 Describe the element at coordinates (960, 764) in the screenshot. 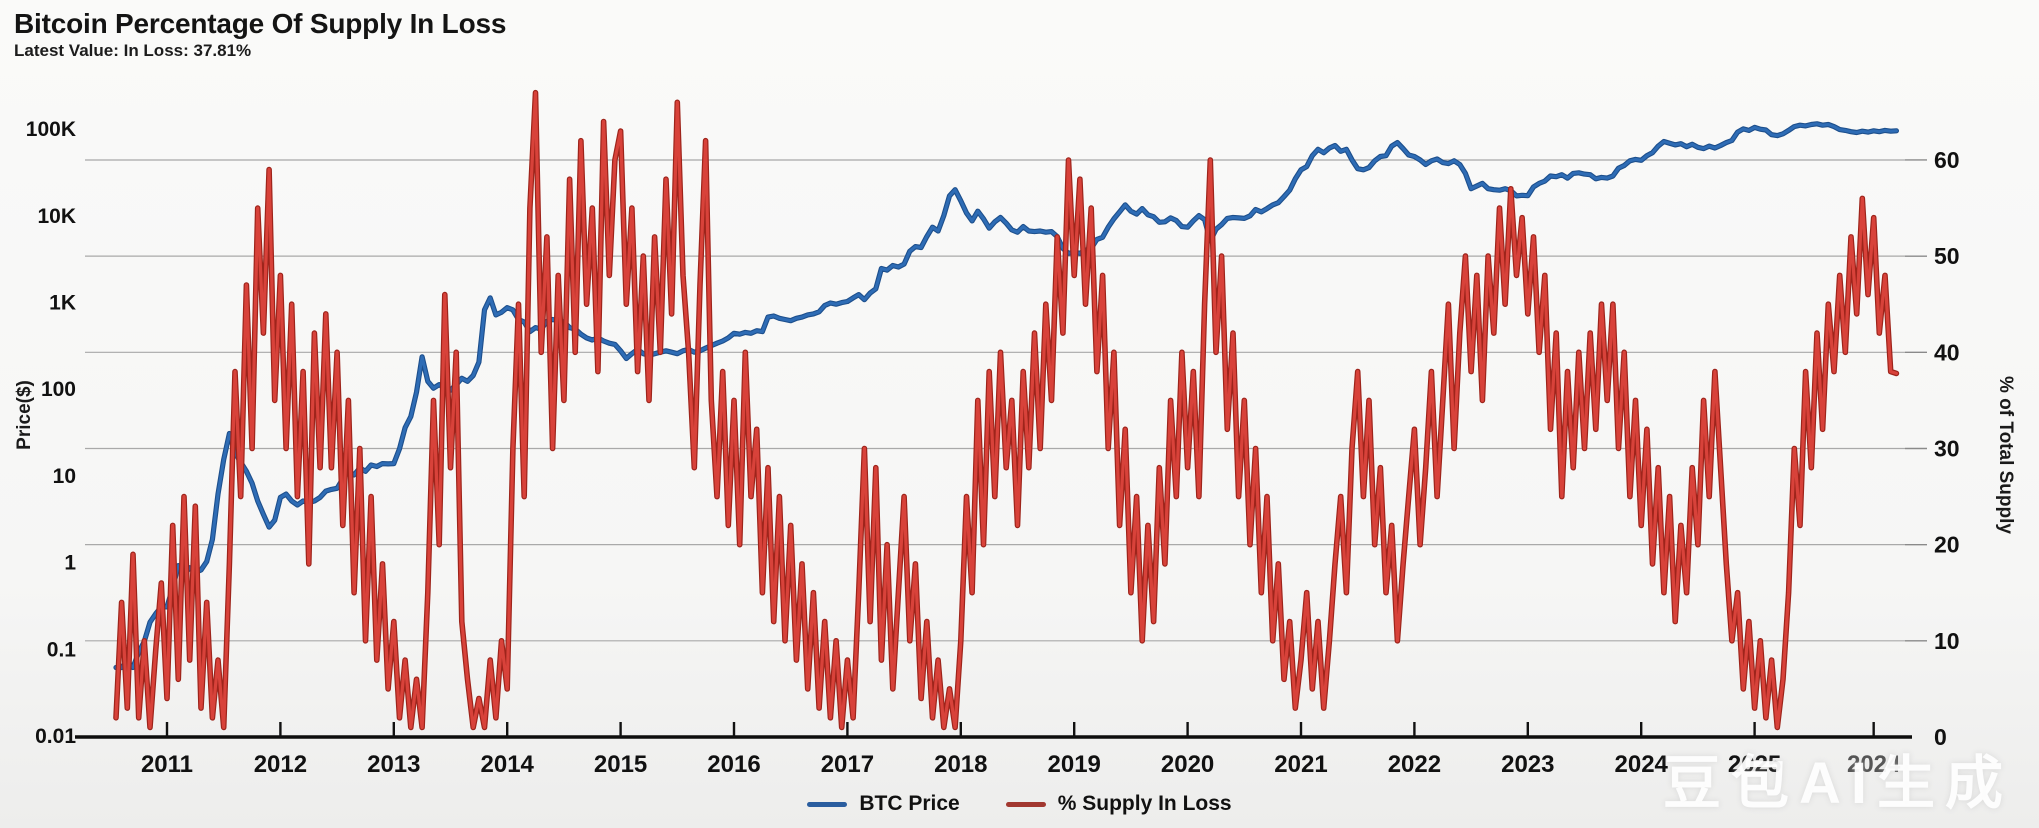

I see `x-axis-tick-label: 2018` at that location.